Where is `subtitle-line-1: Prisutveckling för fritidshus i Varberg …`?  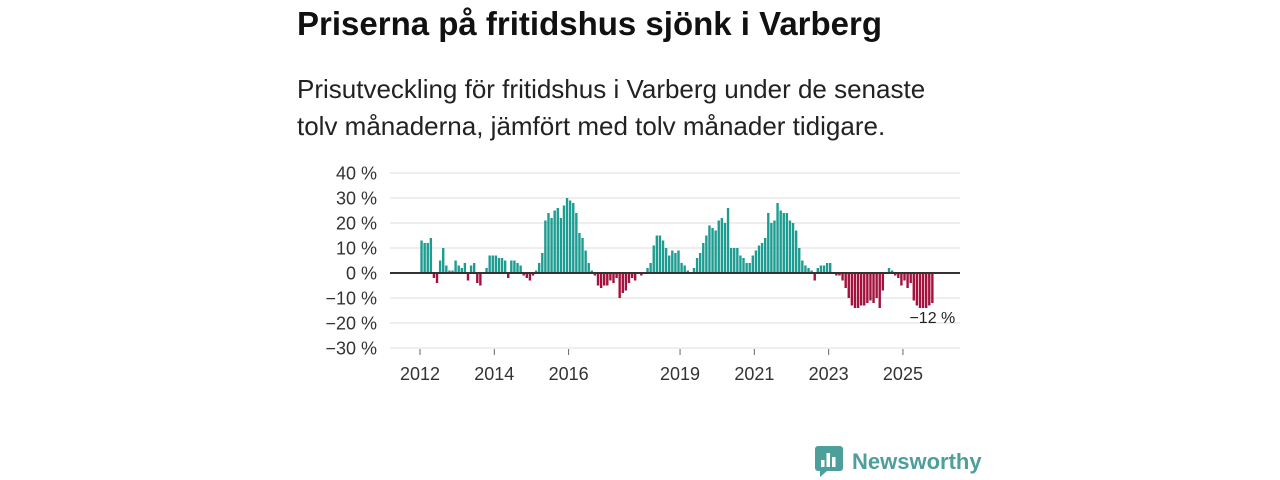 subtitle-line-1: Prisutveckling för fritidshus i Varberg … is located at coordinates (611, 89).